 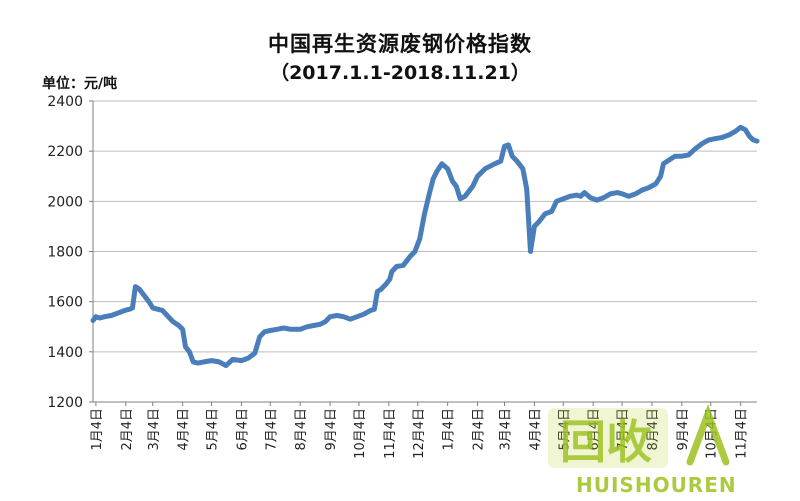 What do you see at coordinates (65, 252) in the screenshot?
I see `y-tick-labels: 1200 1400 1600 1800 2000 2200 2400` at bounding box center [65, 252].